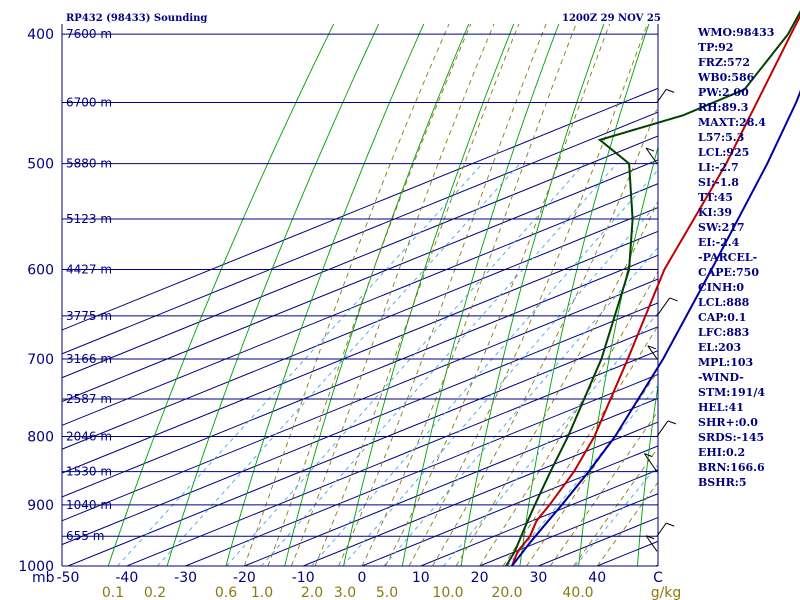  What do you see at coordinates (89, 505) in the screenshot?
I see `height-label: 1040 m` at bounding box center [89, 505].